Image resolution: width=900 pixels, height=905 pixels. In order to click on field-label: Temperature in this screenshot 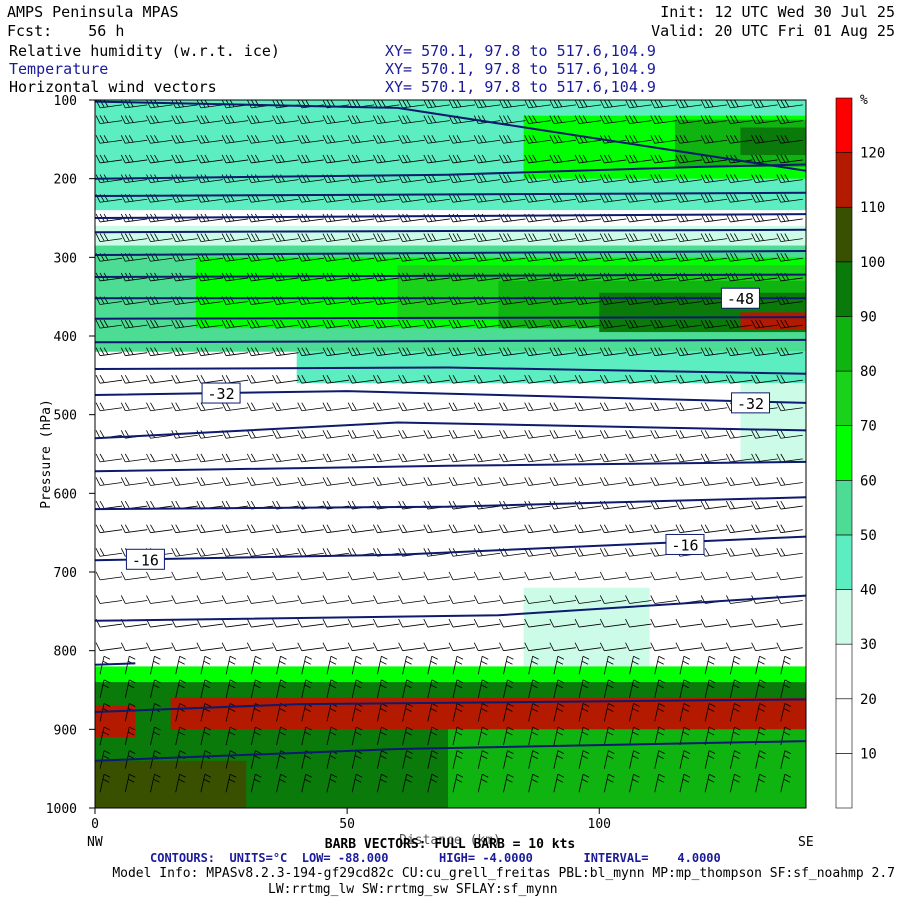, I will do `click(58, 69)`.